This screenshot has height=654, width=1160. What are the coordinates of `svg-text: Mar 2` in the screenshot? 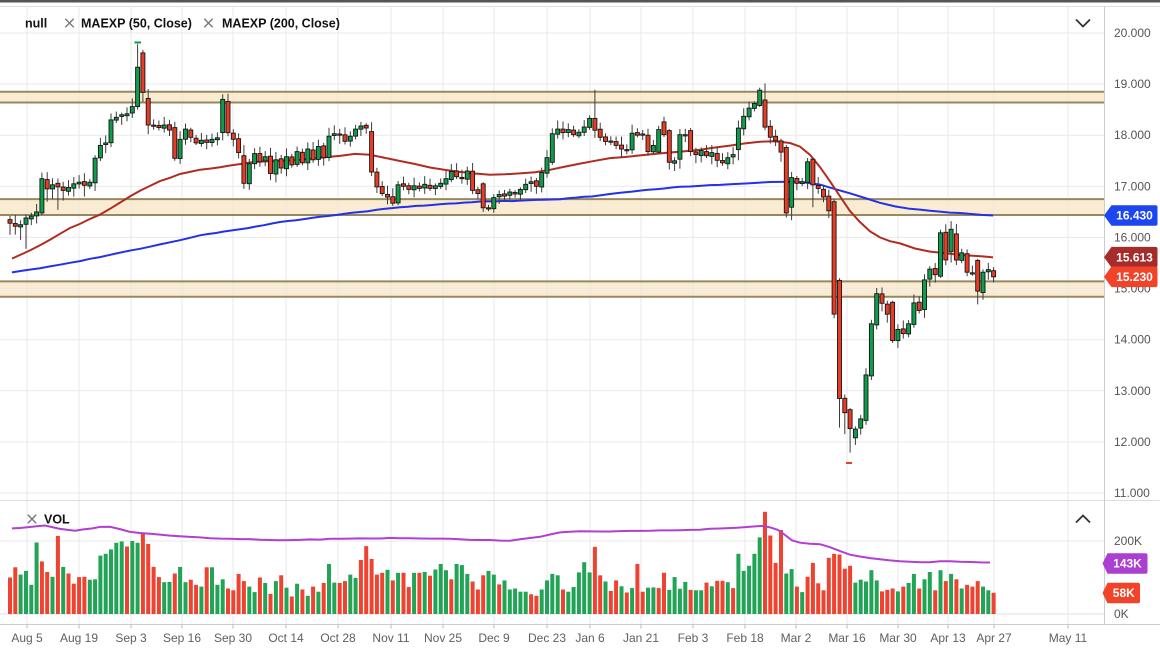 It's located at (796, 638).